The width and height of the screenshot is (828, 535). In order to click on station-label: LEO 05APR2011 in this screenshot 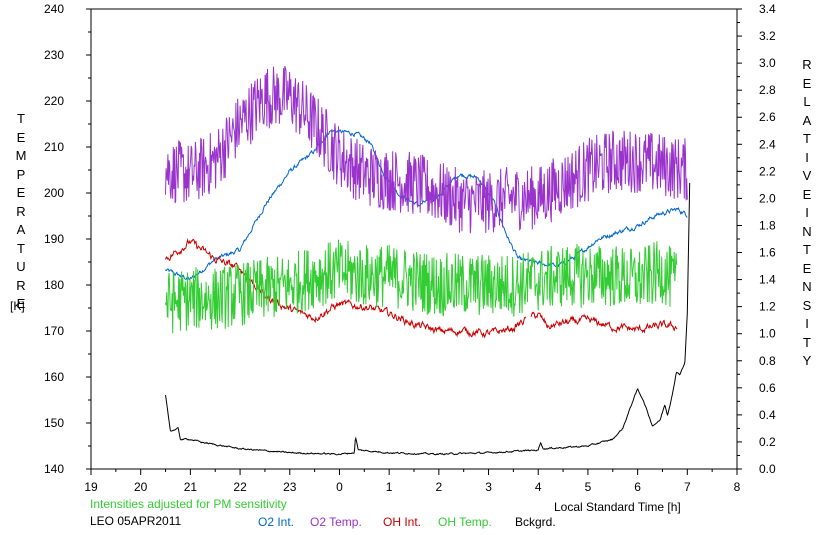, I will do `click(136, 521)`.